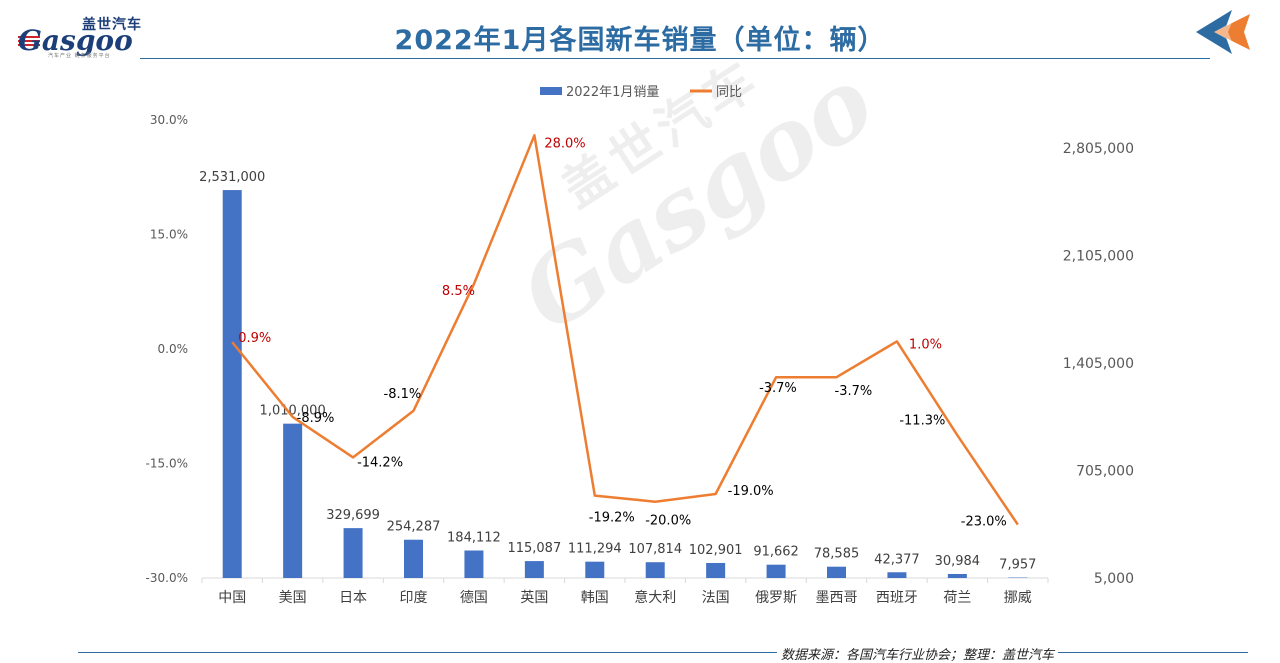  I want to click on x-category-label: 英国, so click(534, 597).